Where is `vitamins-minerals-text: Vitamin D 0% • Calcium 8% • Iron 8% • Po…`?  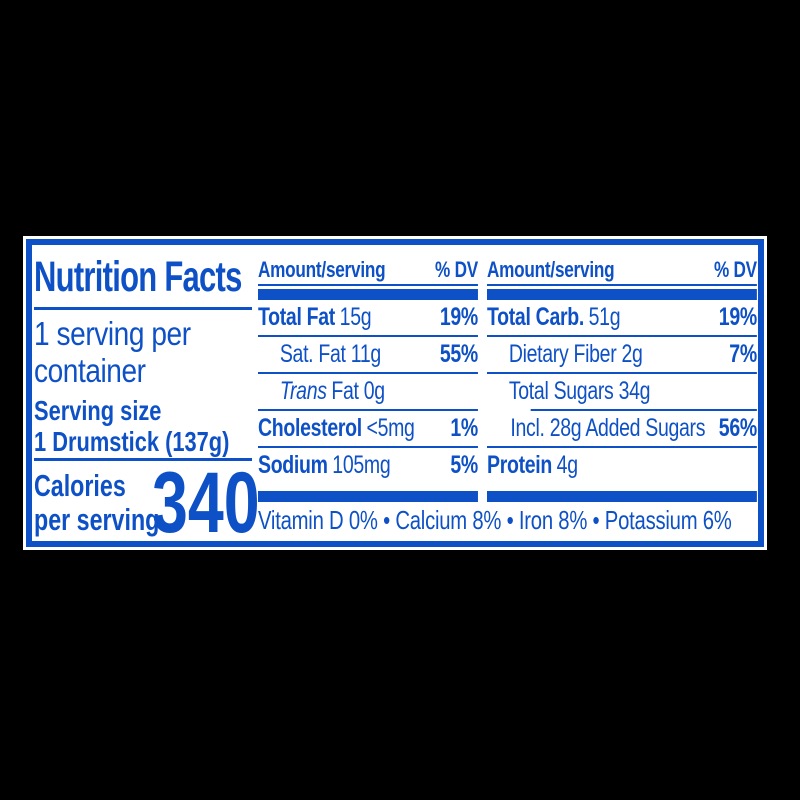 vitamins-minerals-text: Vitamin D 0% • Calcium 8% • Iron 8% • Po… is located at coordinates (495, 520).